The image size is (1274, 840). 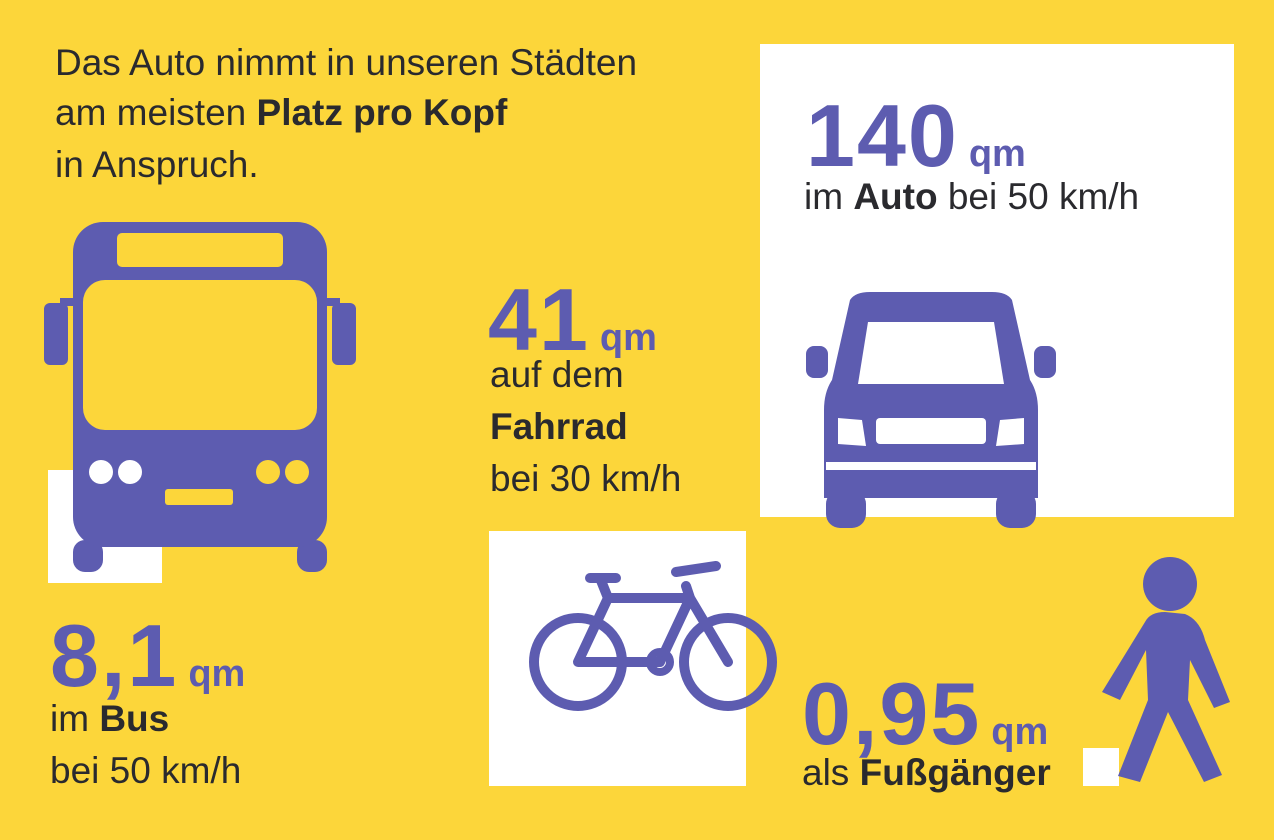 What do you see at coordinates (892, 713) in the screenshot?
I see `value: 0,95` at bounding box center [892, 713].